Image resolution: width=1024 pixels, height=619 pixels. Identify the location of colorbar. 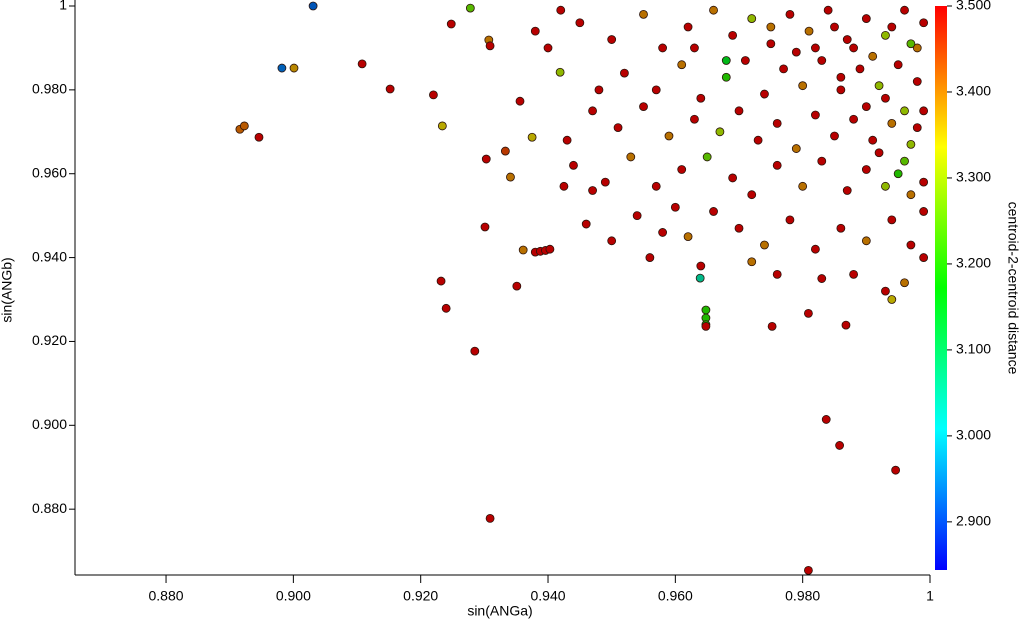
(941, 288).